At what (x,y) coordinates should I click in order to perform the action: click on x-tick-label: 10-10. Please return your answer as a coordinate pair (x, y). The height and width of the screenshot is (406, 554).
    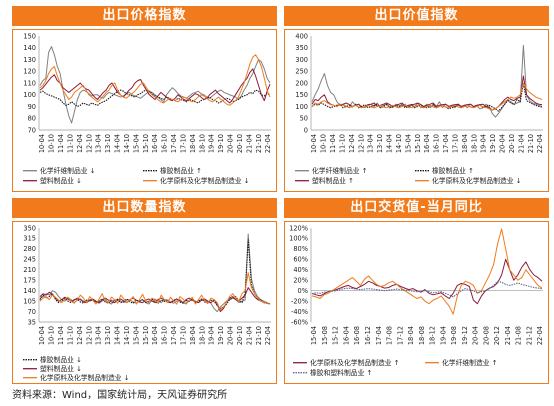
    Looking at the image, I should click on (52, 335).